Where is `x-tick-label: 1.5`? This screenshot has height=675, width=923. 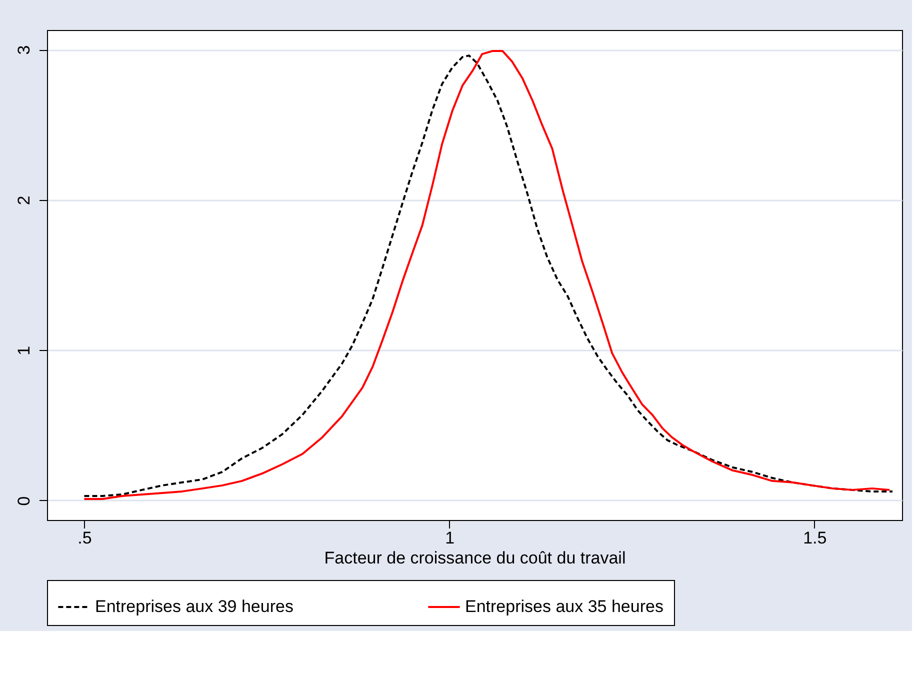
x-tick-label: 1.5 is located at coordinates (815, 538).